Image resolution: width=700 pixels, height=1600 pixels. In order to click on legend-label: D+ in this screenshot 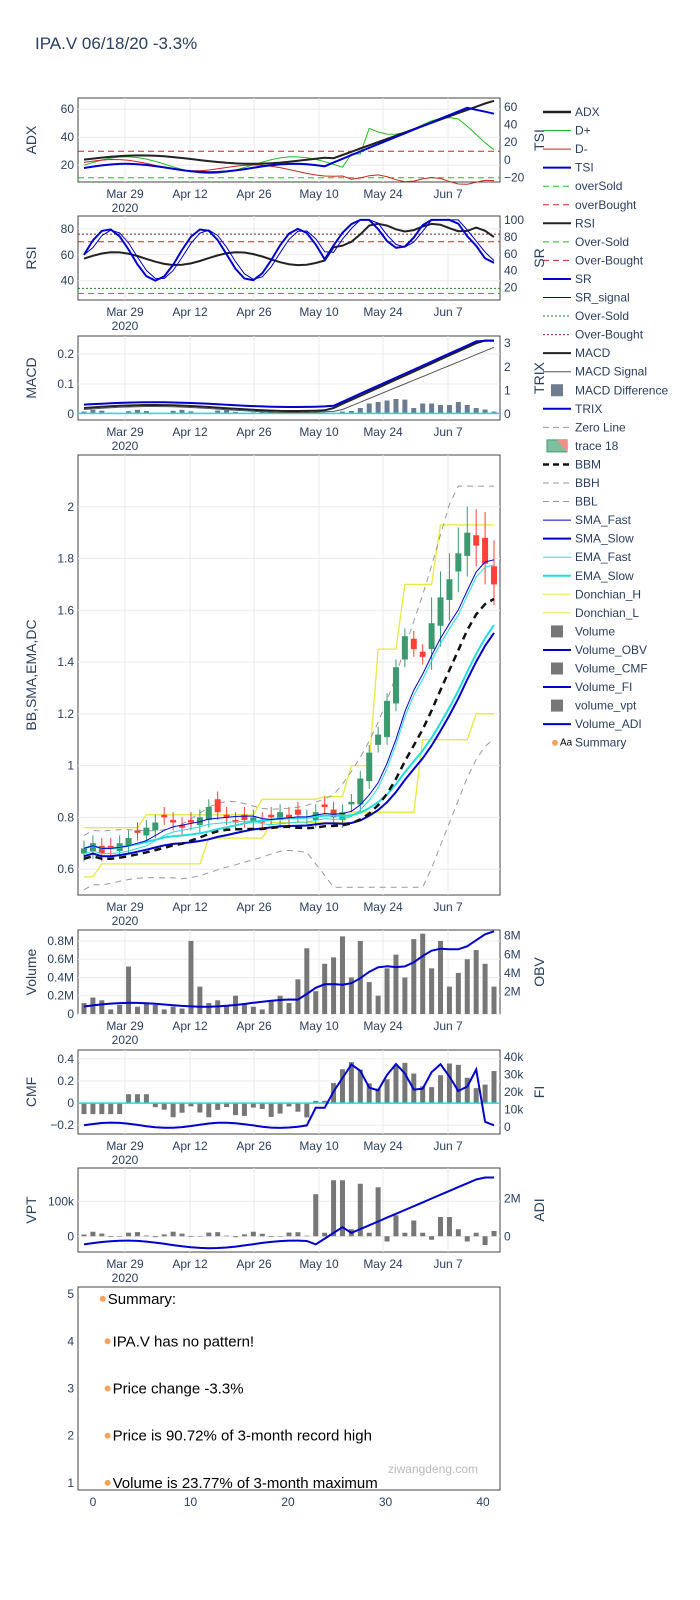, I will do `click(583, 131)`.